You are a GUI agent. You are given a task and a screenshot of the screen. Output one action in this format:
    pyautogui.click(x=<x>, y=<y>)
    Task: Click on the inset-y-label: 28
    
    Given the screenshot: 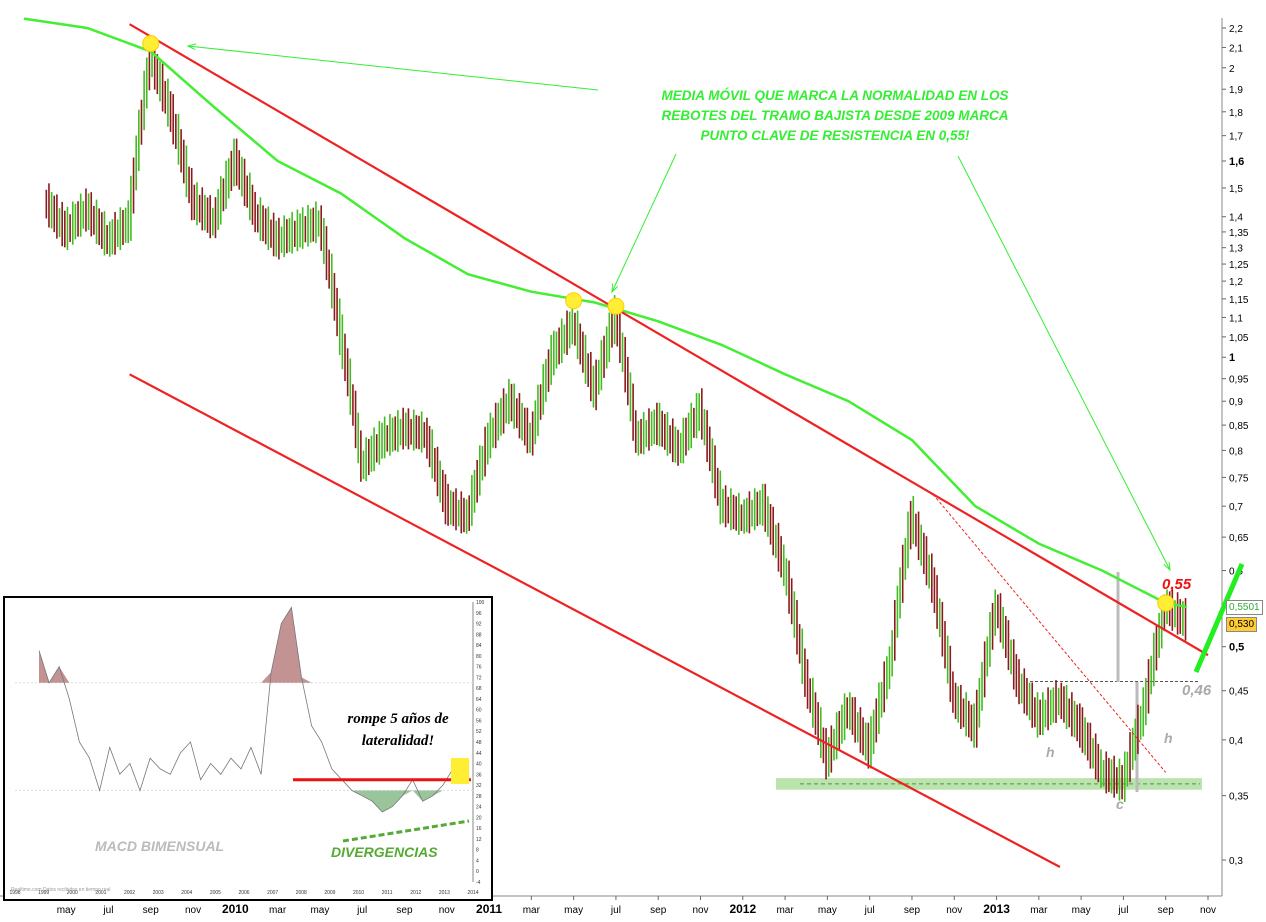 What is the action you would take?
    pyautogui.click(x=479, y=797)
    